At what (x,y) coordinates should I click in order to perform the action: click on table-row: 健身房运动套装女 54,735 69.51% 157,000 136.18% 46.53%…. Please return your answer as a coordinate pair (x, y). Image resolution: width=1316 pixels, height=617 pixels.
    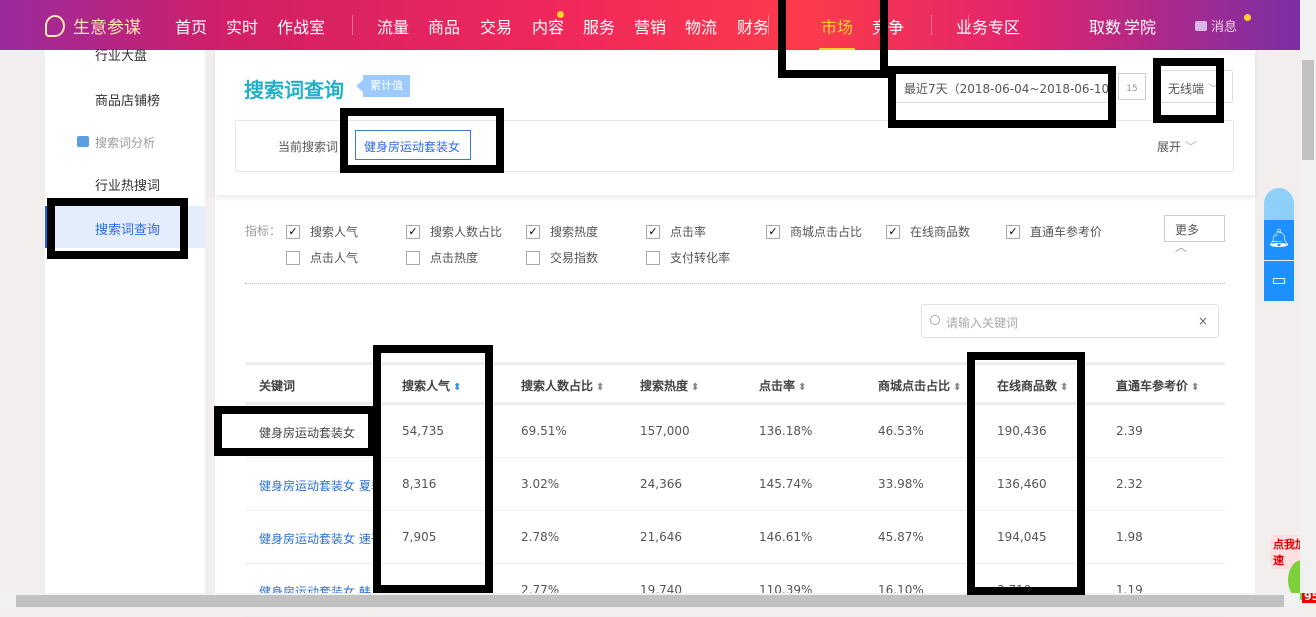
    Looking at the image, I should click on (735, 431).